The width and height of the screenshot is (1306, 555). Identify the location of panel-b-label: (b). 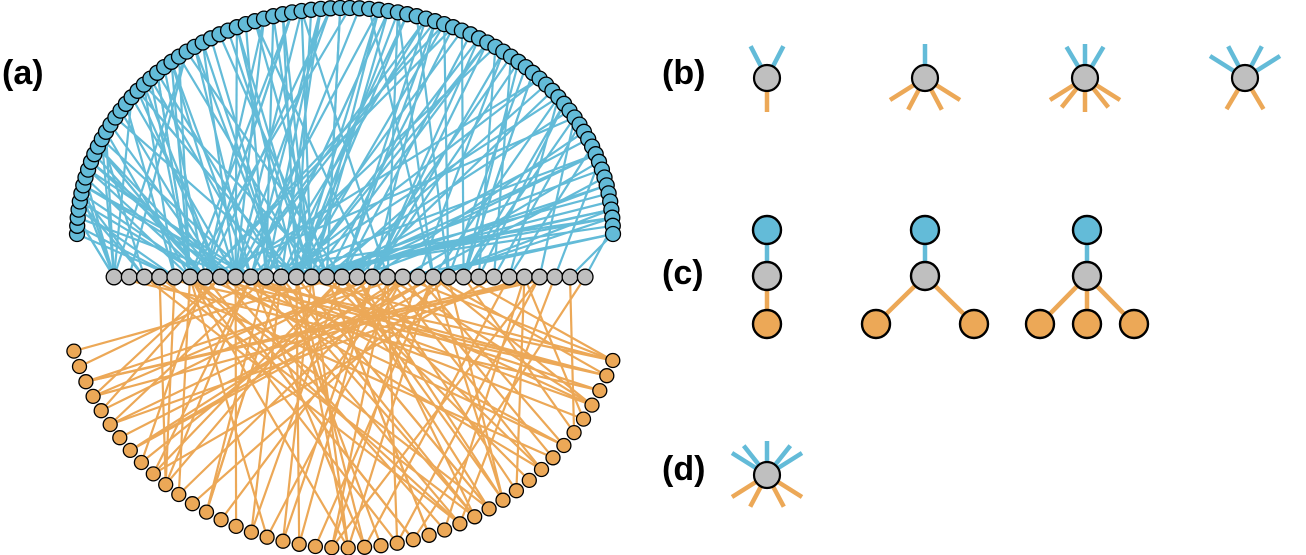
(683, 73).